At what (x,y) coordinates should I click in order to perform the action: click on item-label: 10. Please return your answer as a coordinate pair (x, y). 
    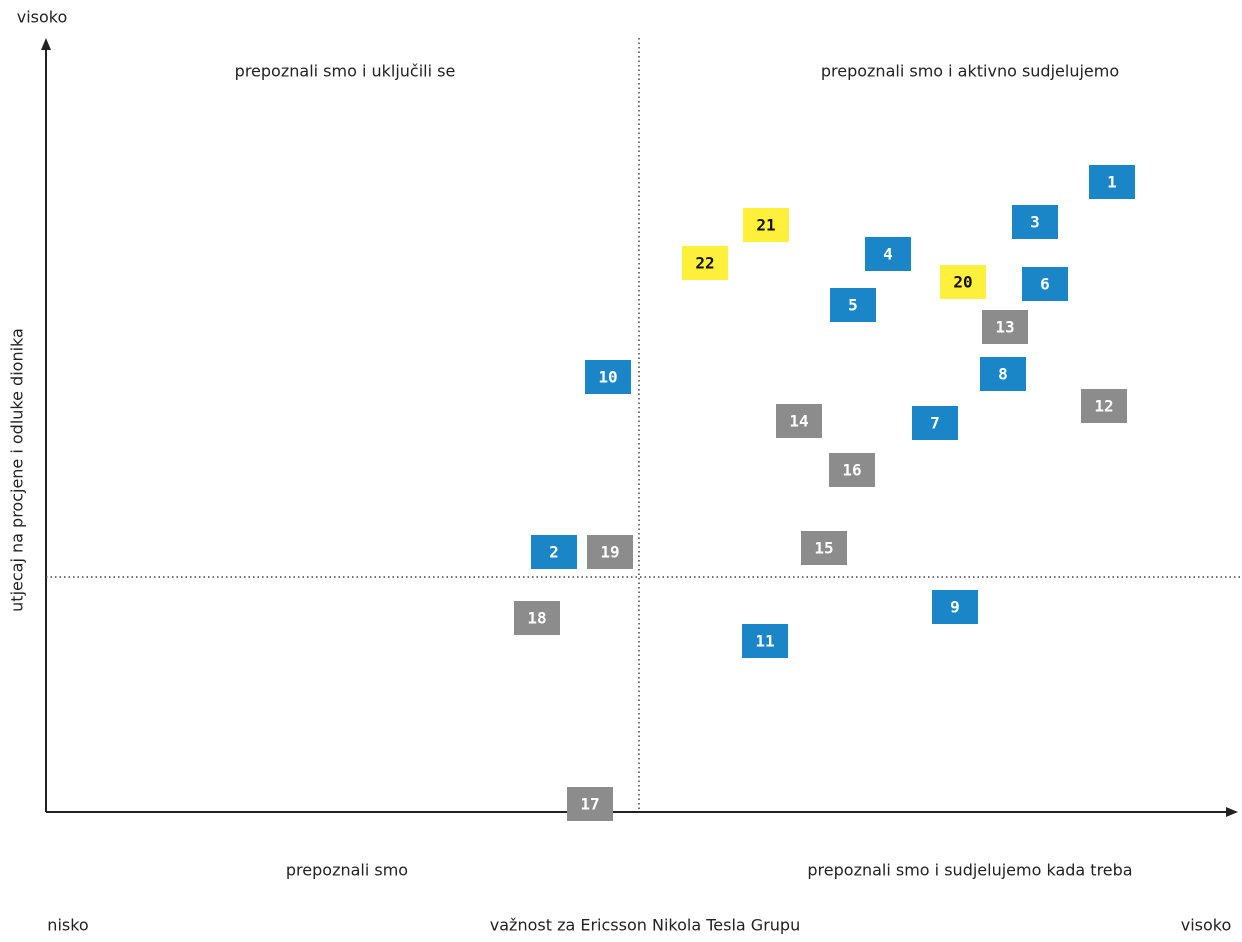
    Looking at the image, I should click on (607, 377).